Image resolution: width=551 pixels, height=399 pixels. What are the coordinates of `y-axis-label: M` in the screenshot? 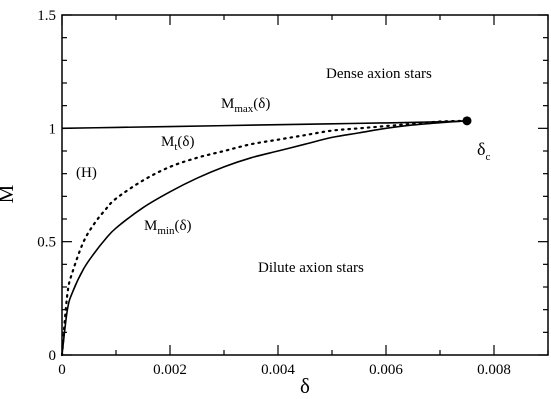 It's located at (9, 193).